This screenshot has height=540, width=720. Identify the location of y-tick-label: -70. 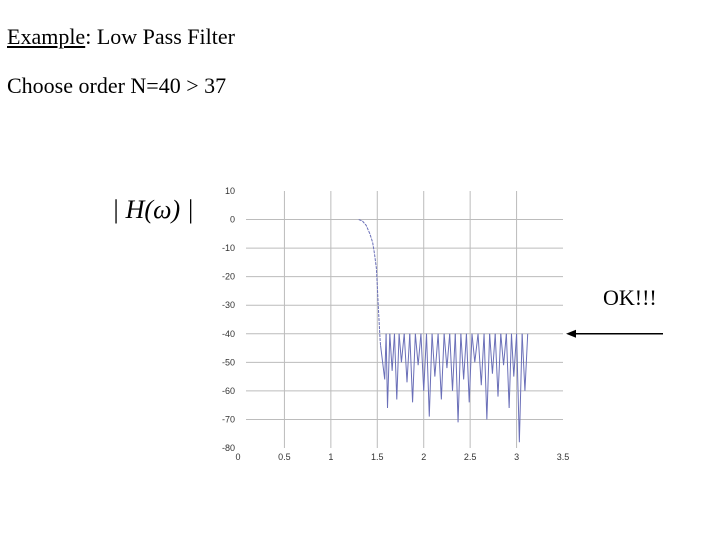
(228, 419).